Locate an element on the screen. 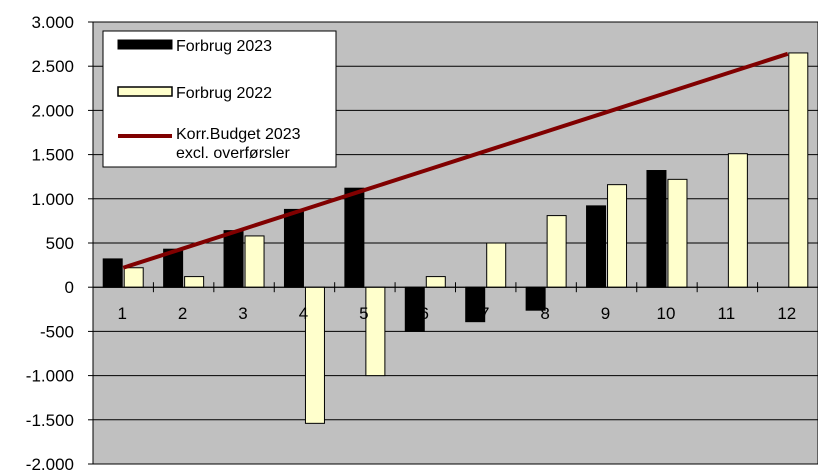 This screenshot has width=818, height=472. x-tick-label-4: 4 is located at coordinates (303, 313).